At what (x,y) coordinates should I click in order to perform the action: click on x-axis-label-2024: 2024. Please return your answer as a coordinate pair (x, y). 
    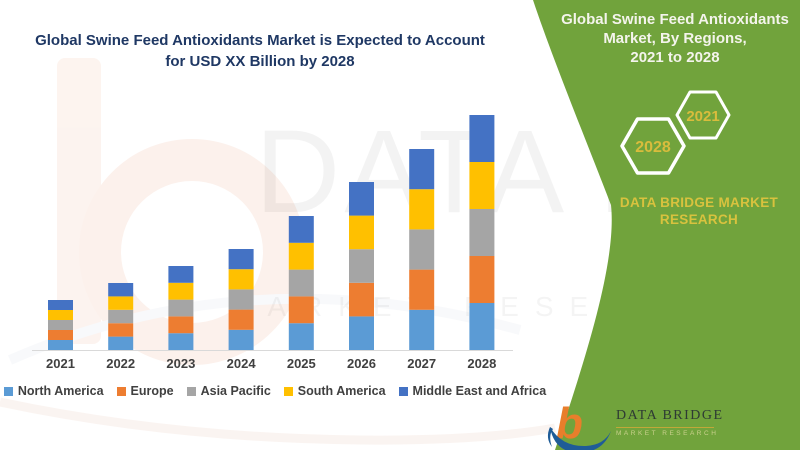
    Looking at the image, I should click on (241, 363).